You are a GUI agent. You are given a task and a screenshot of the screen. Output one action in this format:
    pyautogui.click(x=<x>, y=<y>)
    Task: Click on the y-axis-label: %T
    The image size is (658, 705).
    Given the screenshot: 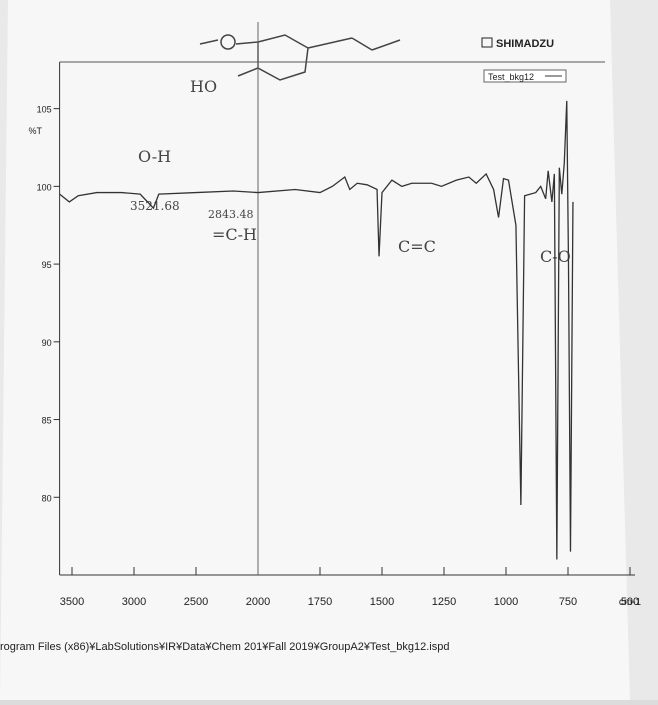 What is the action you would take?
    pyautogui.click(x=36, y=131)
    